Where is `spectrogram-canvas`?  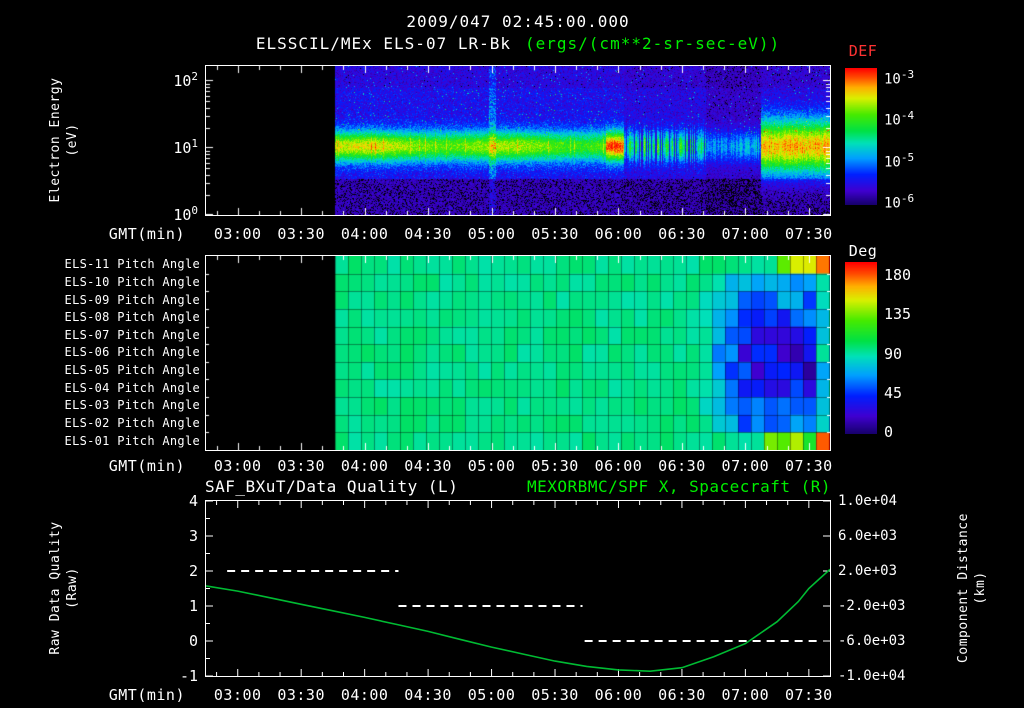 spectrogram-canvas is located at coordinates (518, 140).